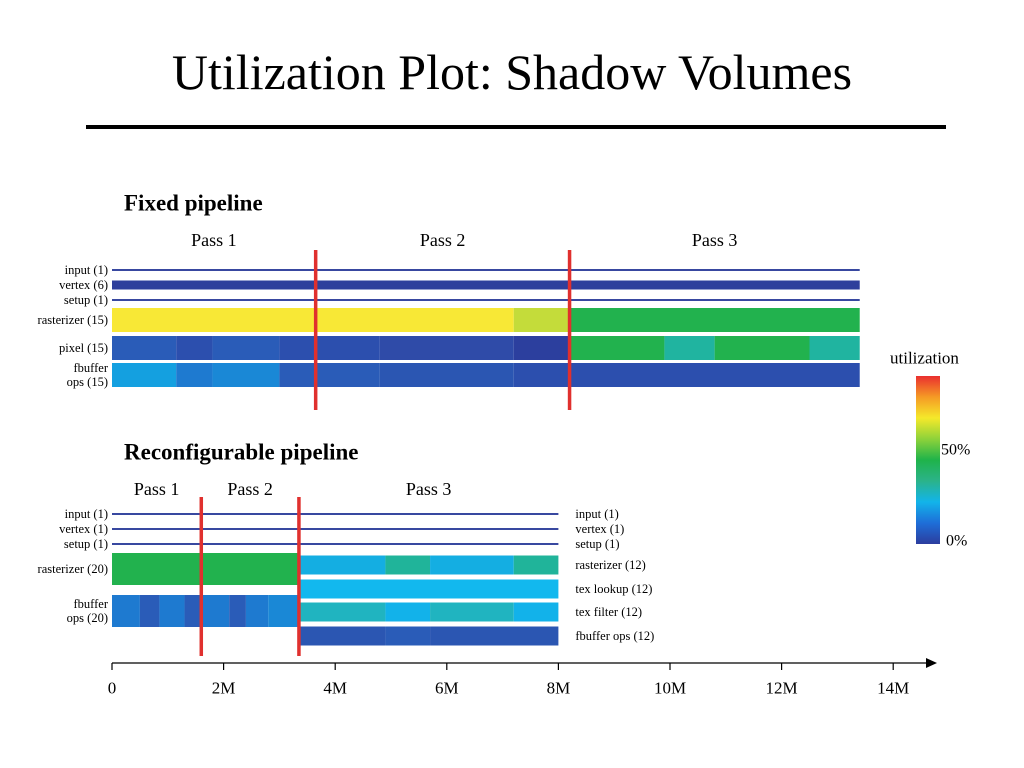  Describe the element at coordinates (613, 589) in the screenshot. I see `row-label-right: tex lookup (12)` at that location.